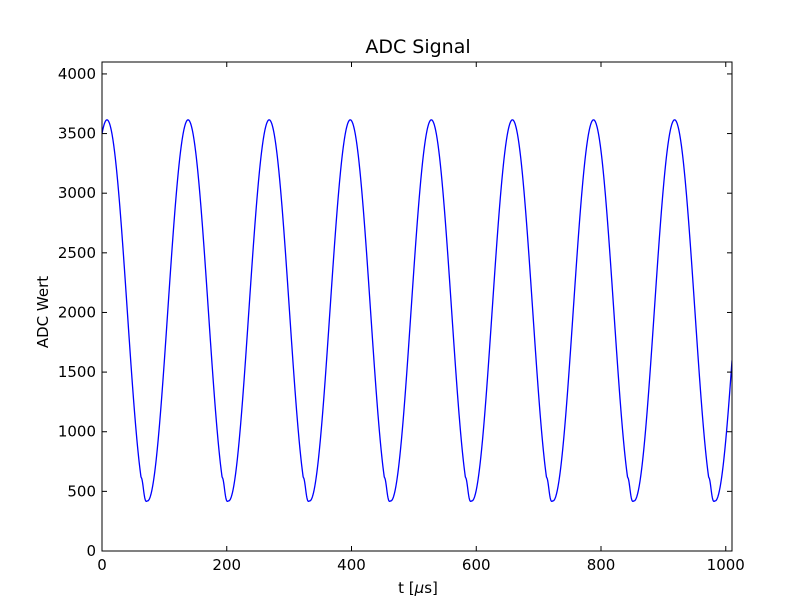  Describe the element at coordinates (77, 372) in the screenshot. I see `y-tick-label: 1500` at that location.